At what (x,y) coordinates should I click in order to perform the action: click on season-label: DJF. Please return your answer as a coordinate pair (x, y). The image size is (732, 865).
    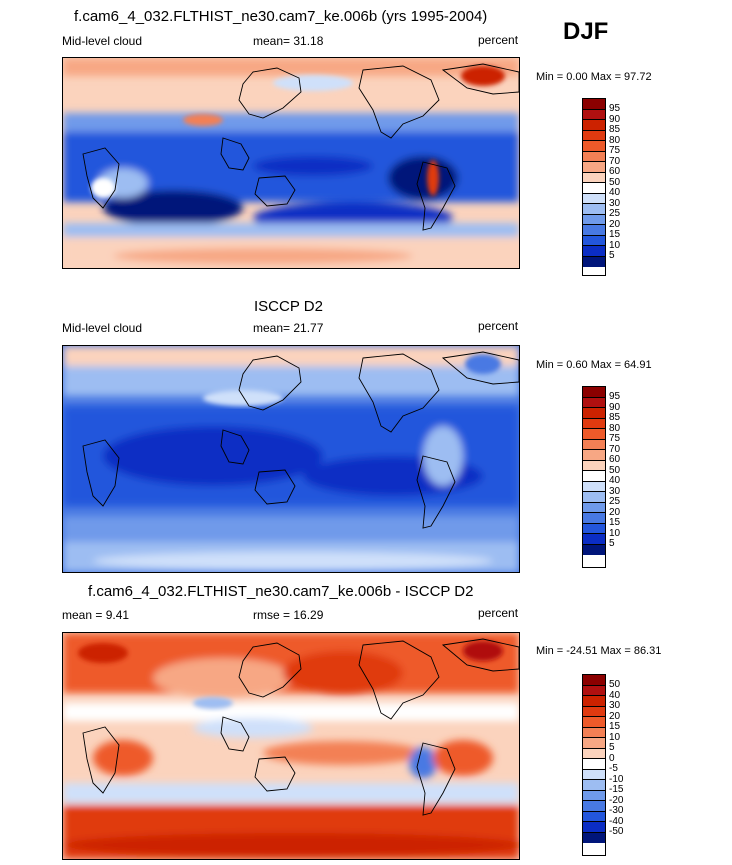
    Looking at the image, I should click on (586, 31).